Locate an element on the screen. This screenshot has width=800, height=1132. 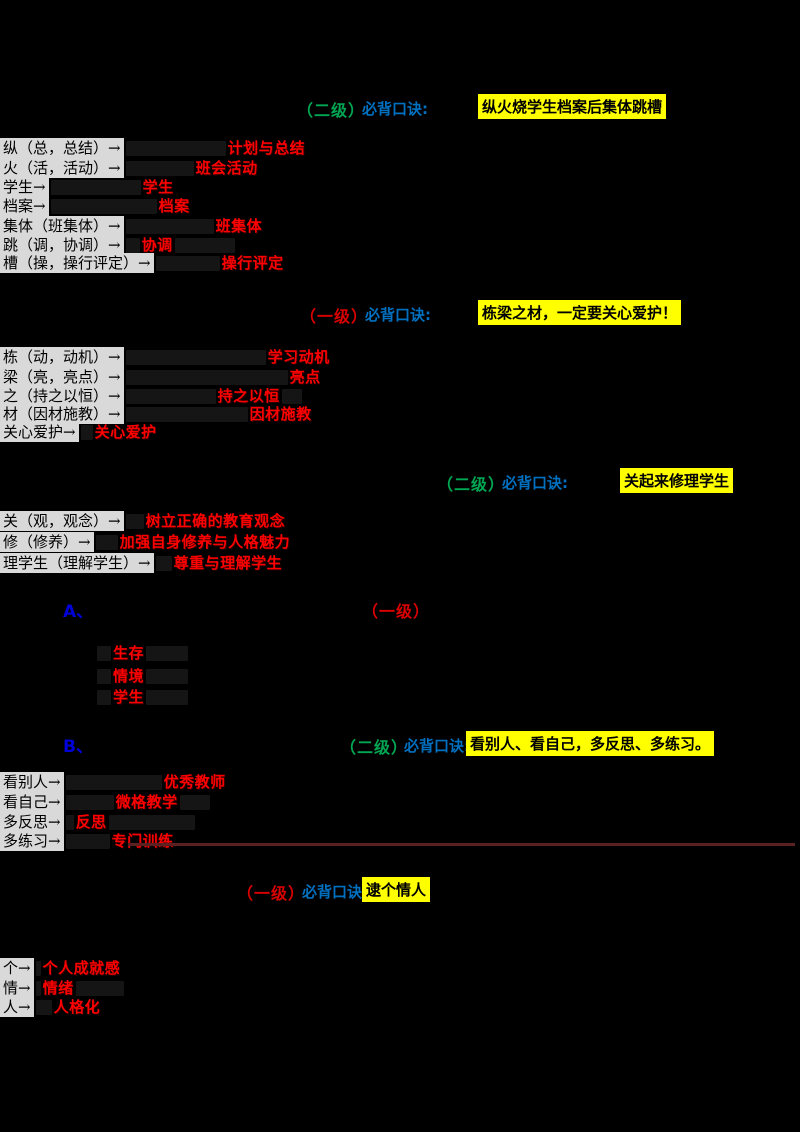
term-row: 集体（班集体）→ 班集体 is located at coordinates (131, 226).